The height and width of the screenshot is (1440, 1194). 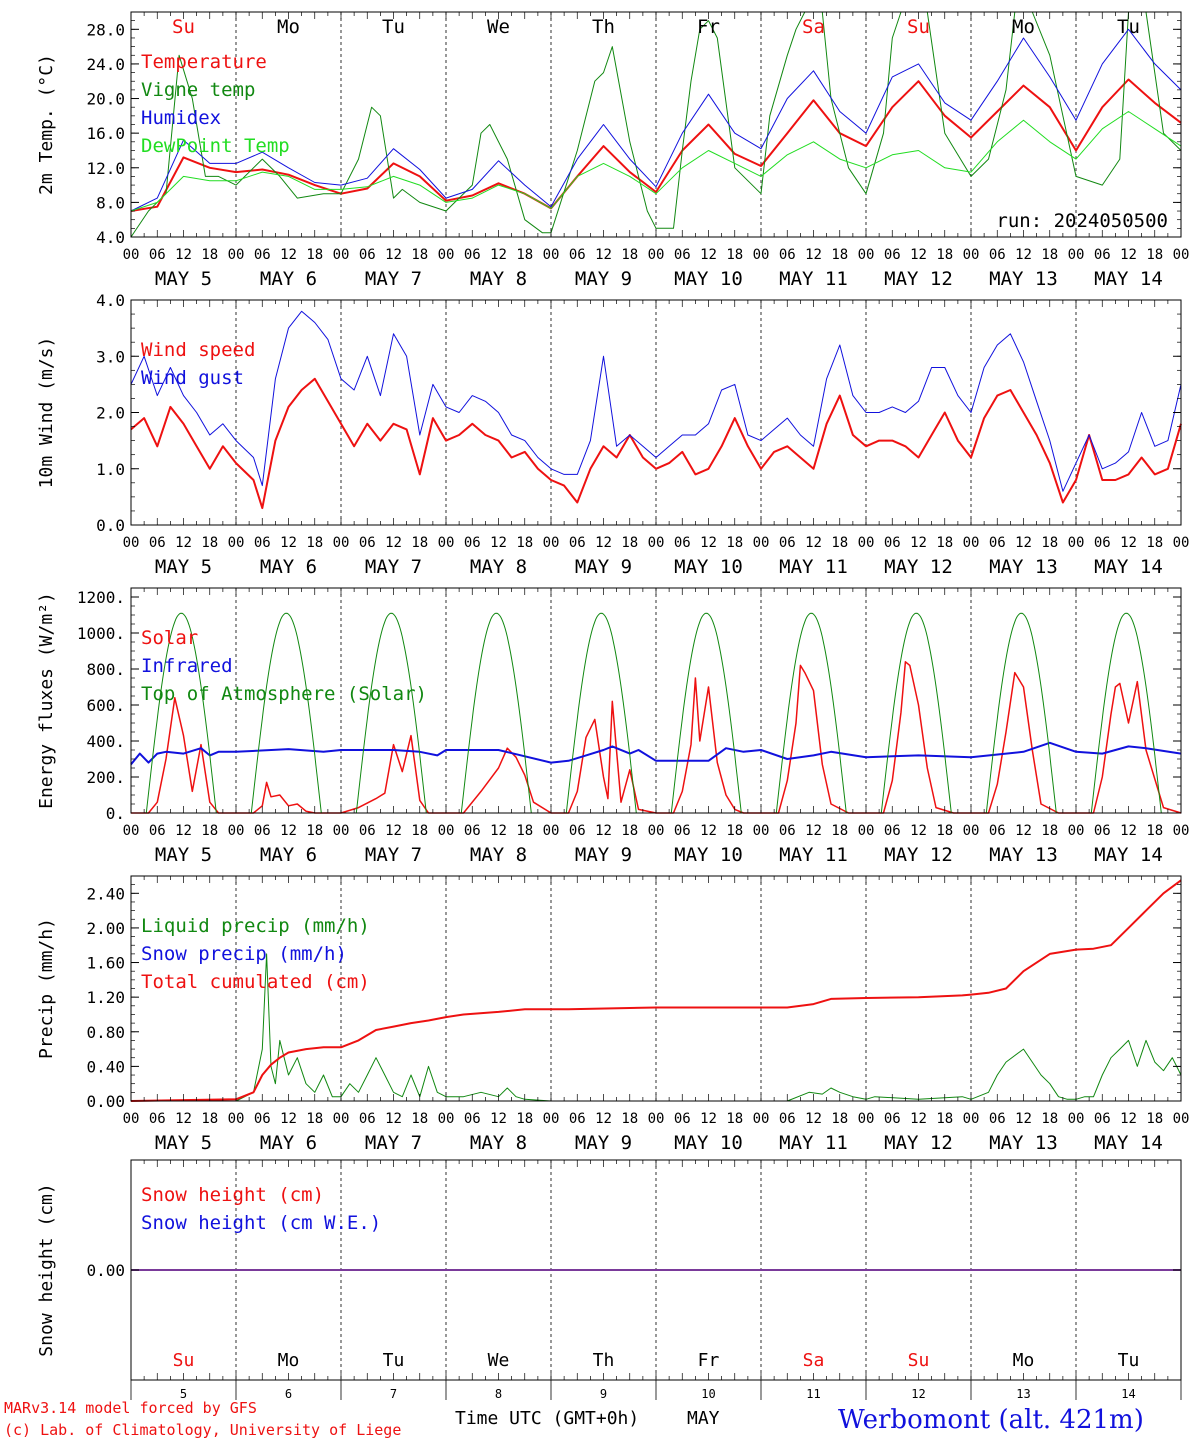 I want to click on series-line-wind-gust, so click(x=656, y=401).